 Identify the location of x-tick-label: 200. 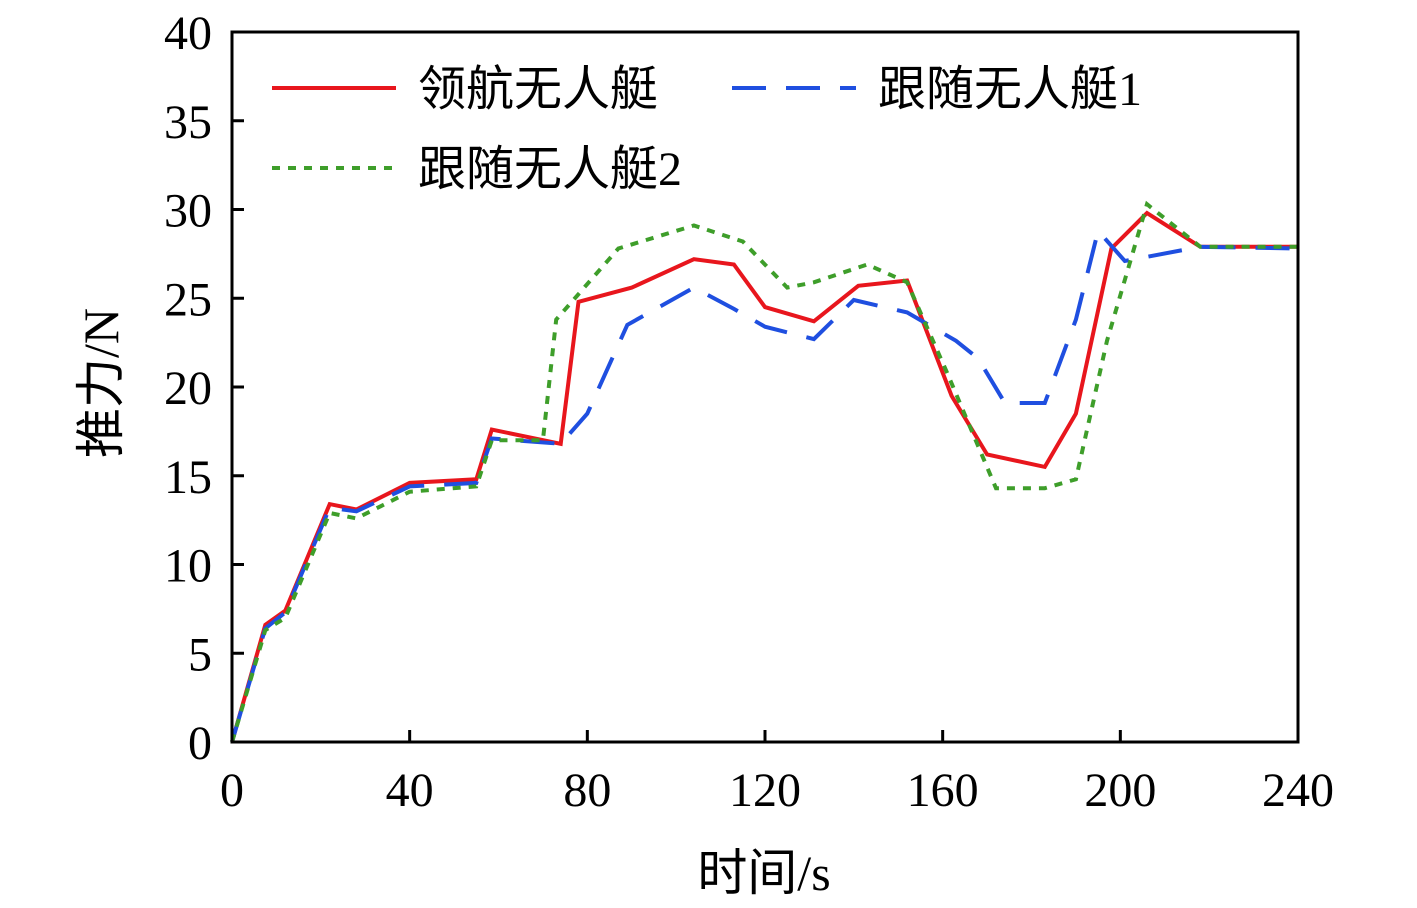
(1120, 790).